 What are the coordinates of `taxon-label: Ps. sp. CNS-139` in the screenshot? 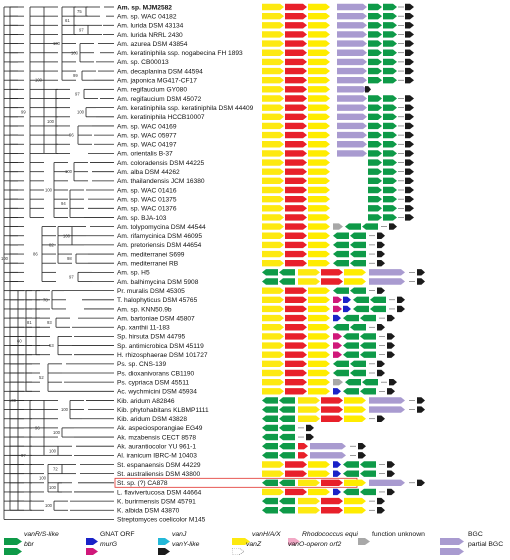 It's located at (141, 364).